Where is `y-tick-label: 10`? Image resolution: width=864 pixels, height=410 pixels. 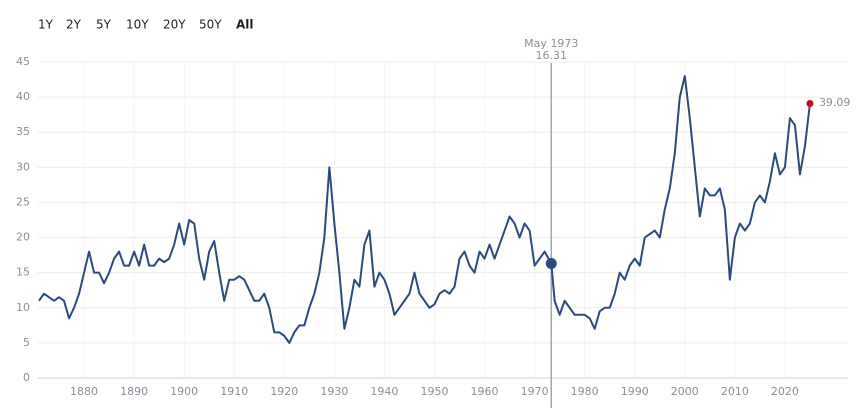 y-tick-label: 10 is located at coordinates (23, 307).